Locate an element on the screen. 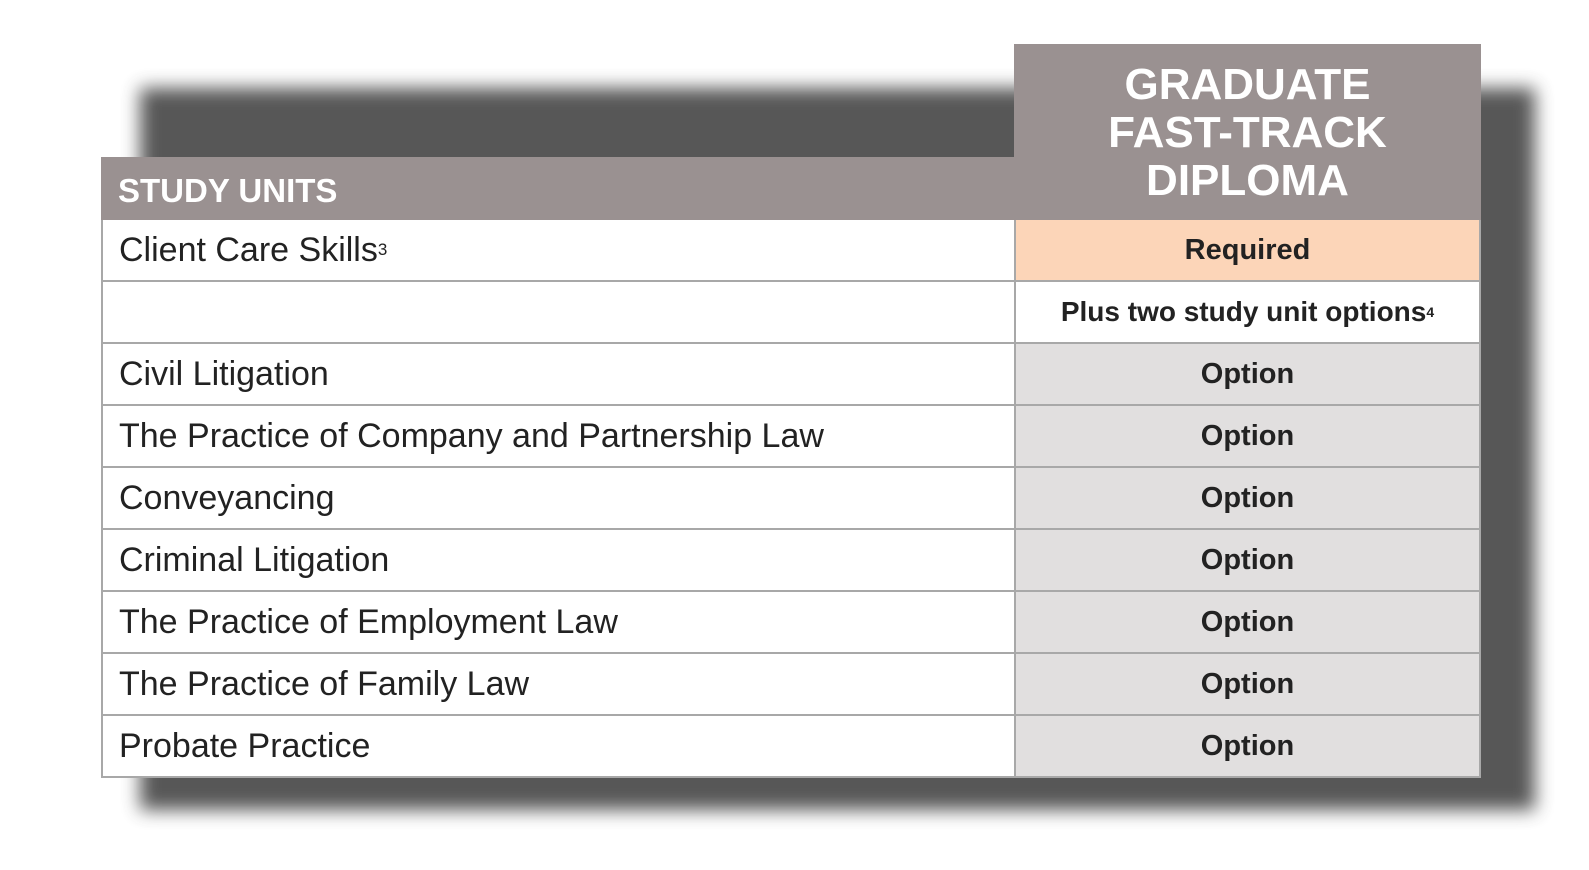  study-unit-name: Conveyancing is located at coordinates (227, 497).